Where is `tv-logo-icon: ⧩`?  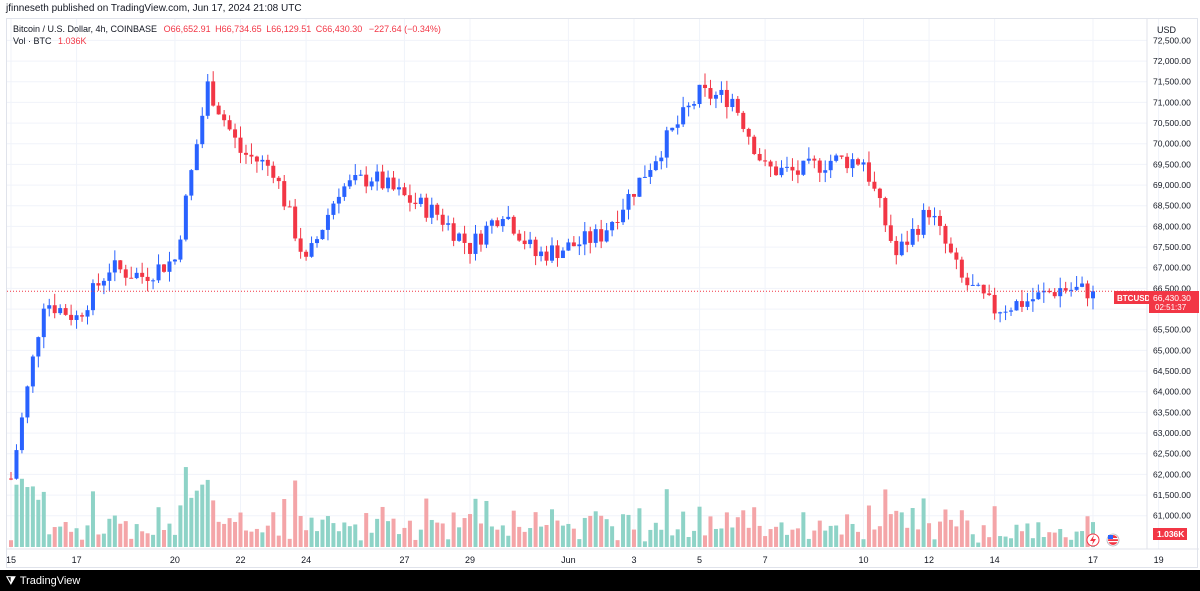 tv-logo-icon: ⧩ is located at coordinates (11, 580).